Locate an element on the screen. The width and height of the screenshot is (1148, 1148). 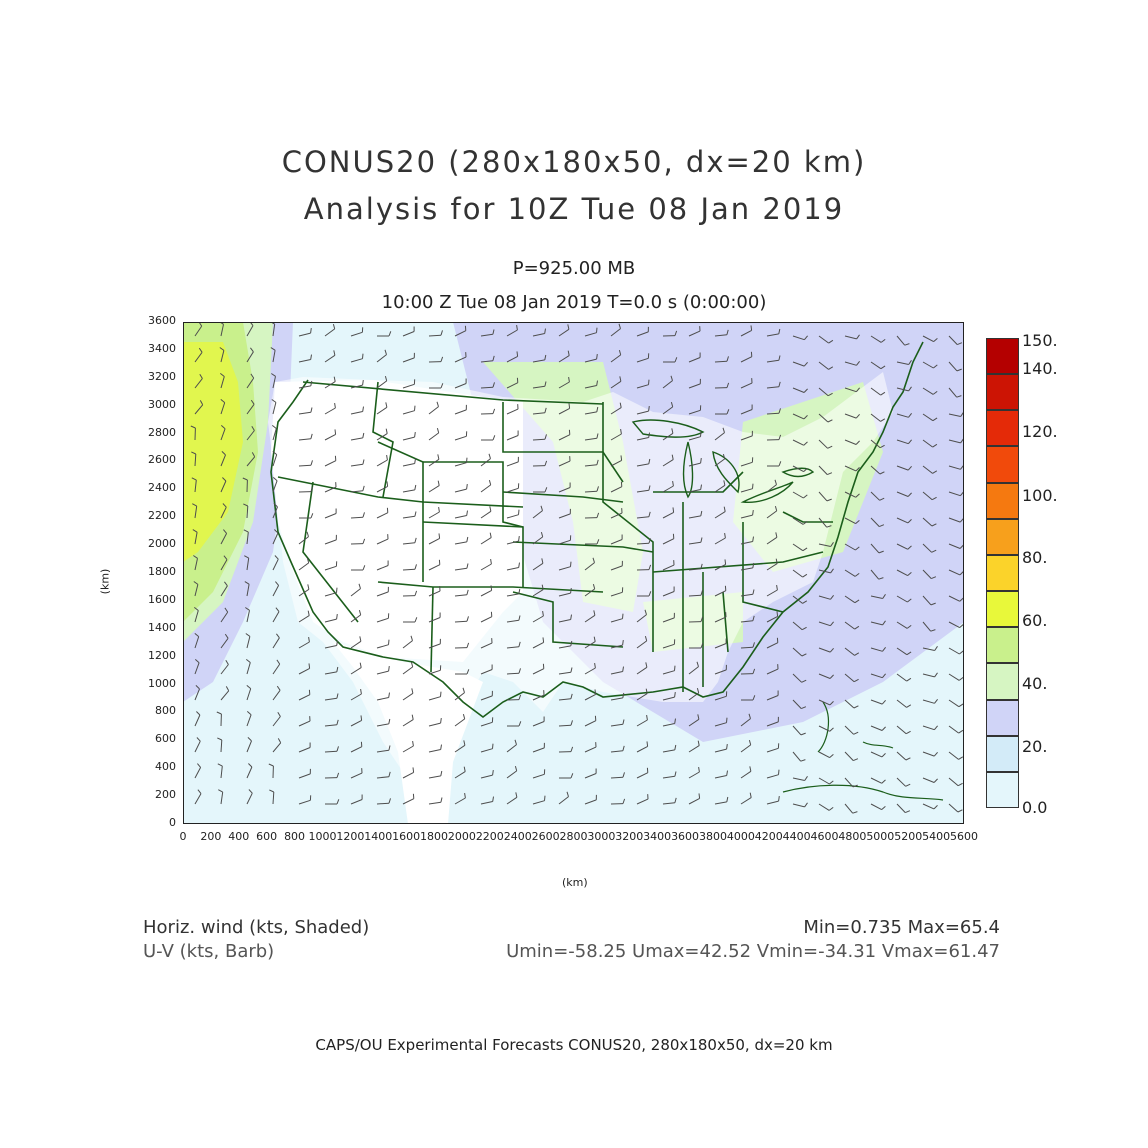
y-tick-label: 3200 is located at coordinates (162, 376).